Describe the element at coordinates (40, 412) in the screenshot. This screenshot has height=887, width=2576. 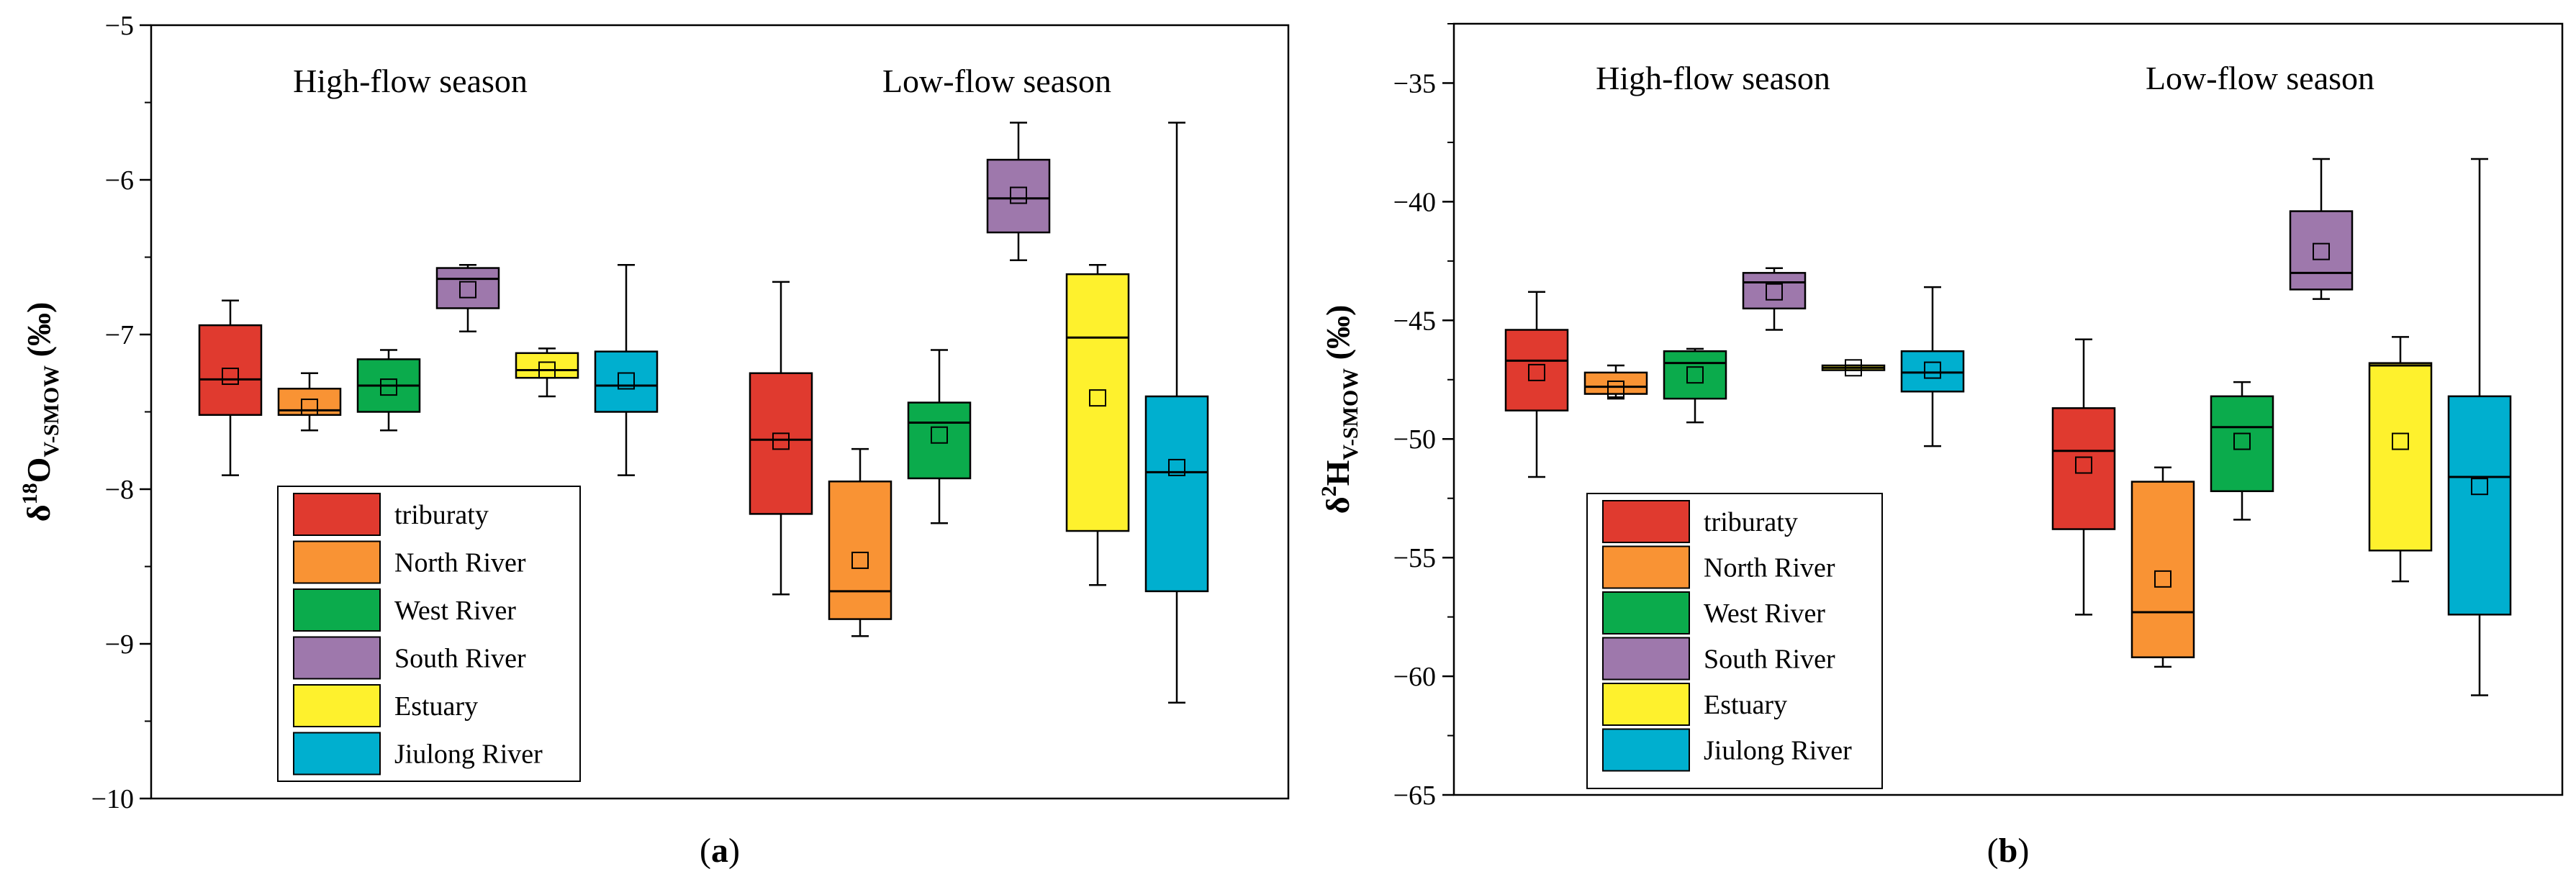
I see `y-axis-label: δ18OV-SMOW (‰)` at that location.